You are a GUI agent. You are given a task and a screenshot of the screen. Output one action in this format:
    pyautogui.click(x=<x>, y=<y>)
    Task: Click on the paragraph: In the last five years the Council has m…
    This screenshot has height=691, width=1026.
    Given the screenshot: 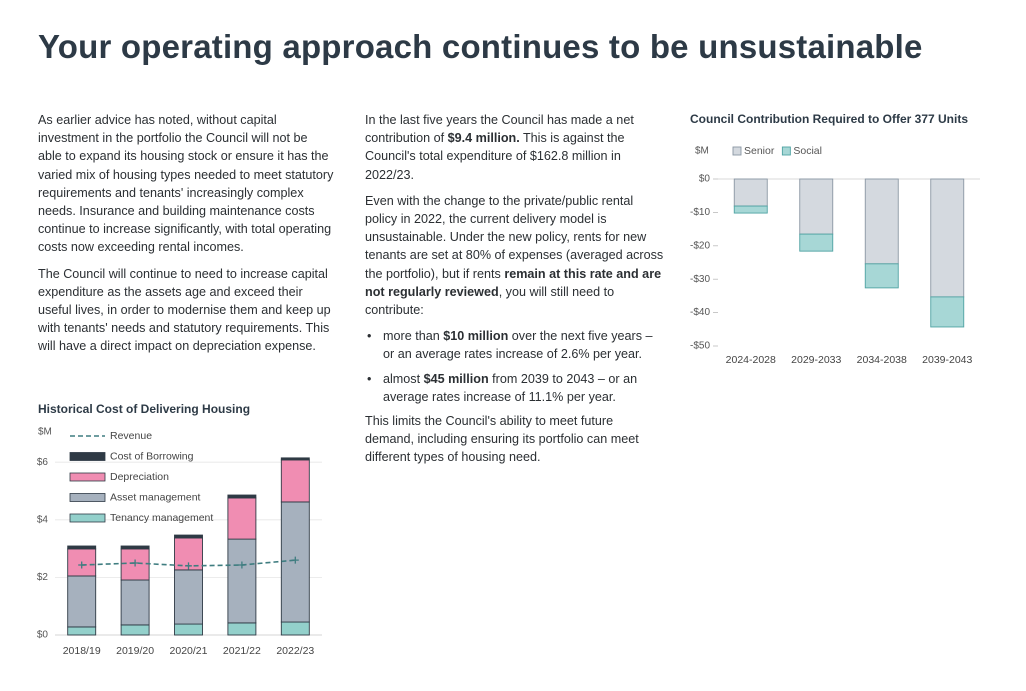 What is the action you would take?
    pyautogui.click(x=515, y=147)
    